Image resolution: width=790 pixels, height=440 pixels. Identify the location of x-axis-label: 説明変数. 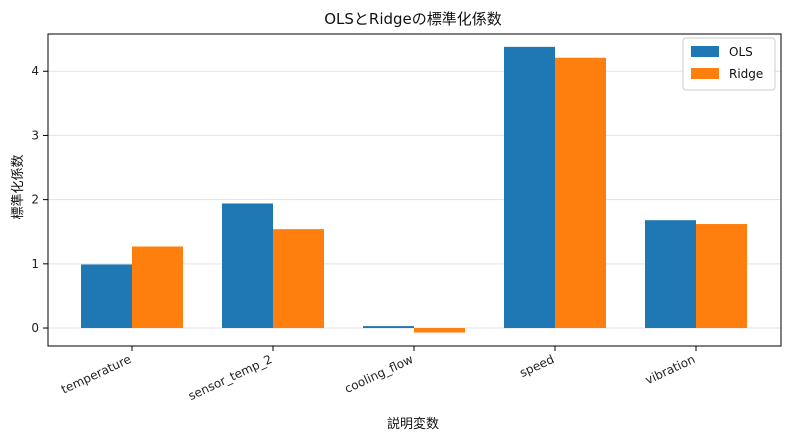
(413, 424).